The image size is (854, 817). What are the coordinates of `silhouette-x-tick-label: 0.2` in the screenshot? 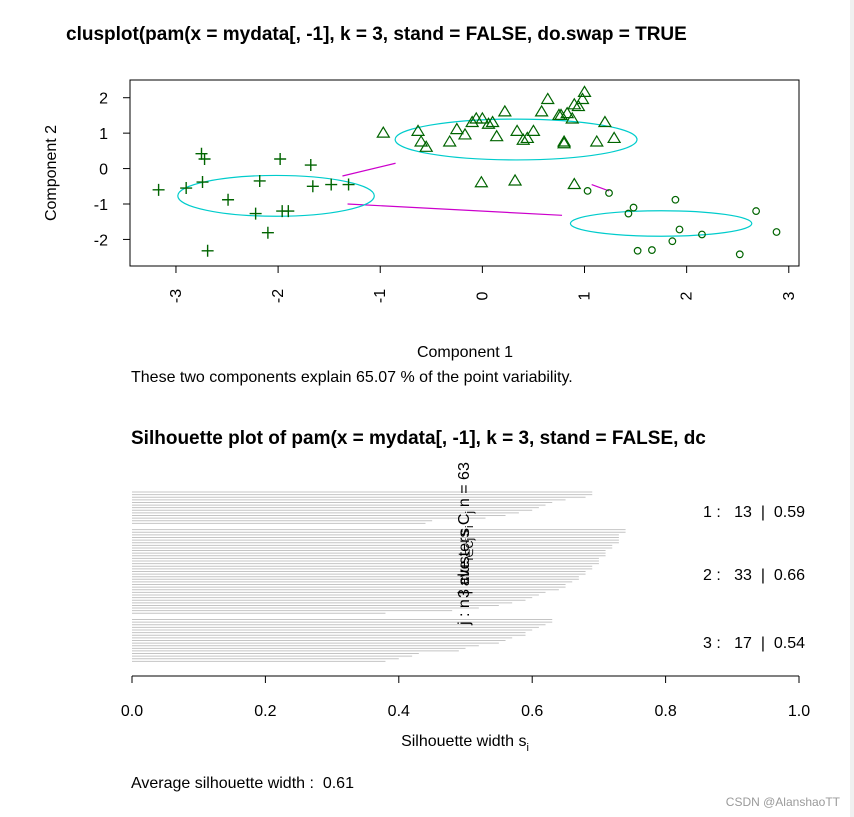 It's located at (265, 711).